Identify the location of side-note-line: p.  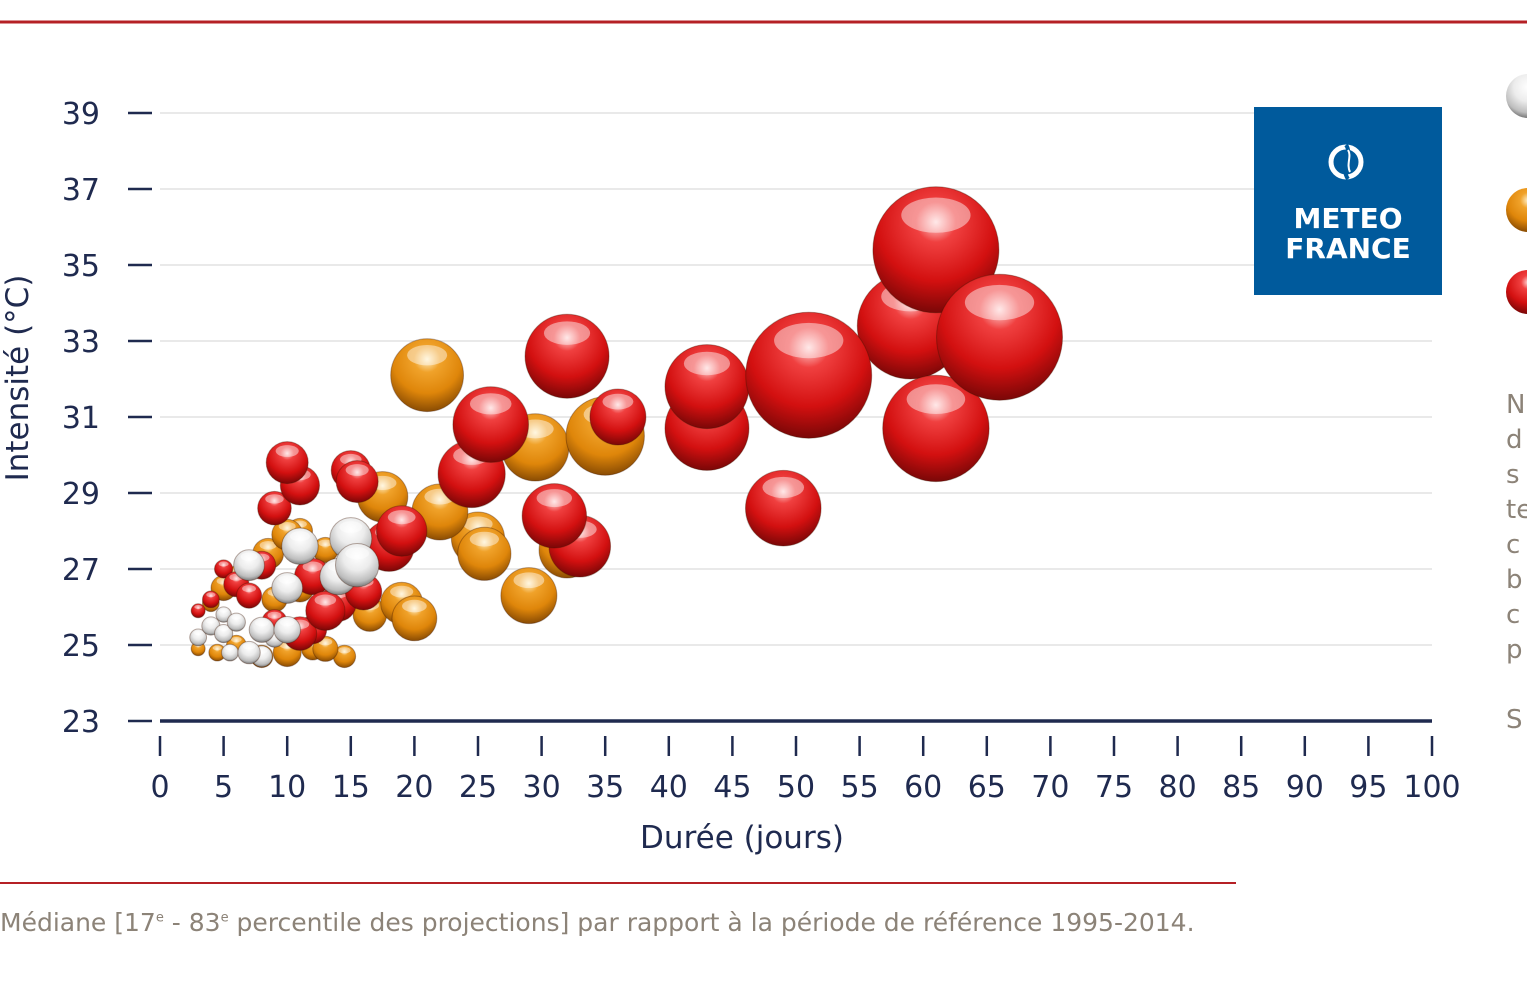
(1514, 650).